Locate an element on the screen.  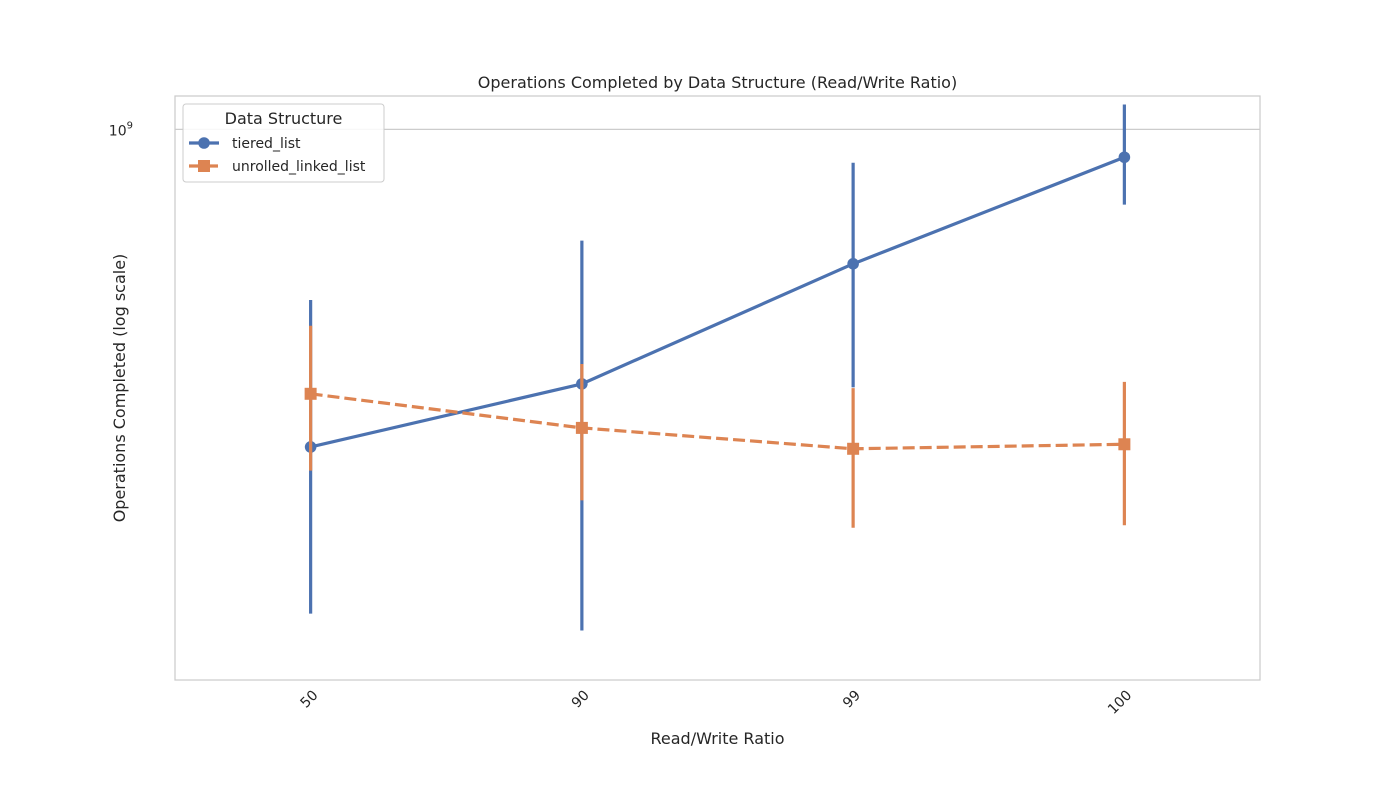
series-line is located at coordinates (717, 421).